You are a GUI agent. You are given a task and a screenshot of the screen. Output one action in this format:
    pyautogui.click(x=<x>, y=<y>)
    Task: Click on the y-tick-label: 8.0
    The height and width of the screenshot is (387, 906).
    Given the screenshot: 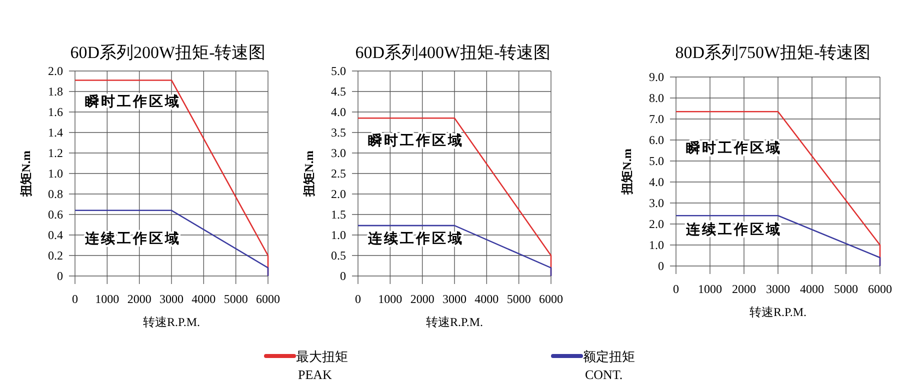 What is the action you would take?
    pyautogui.click(x=656, y=98)
    